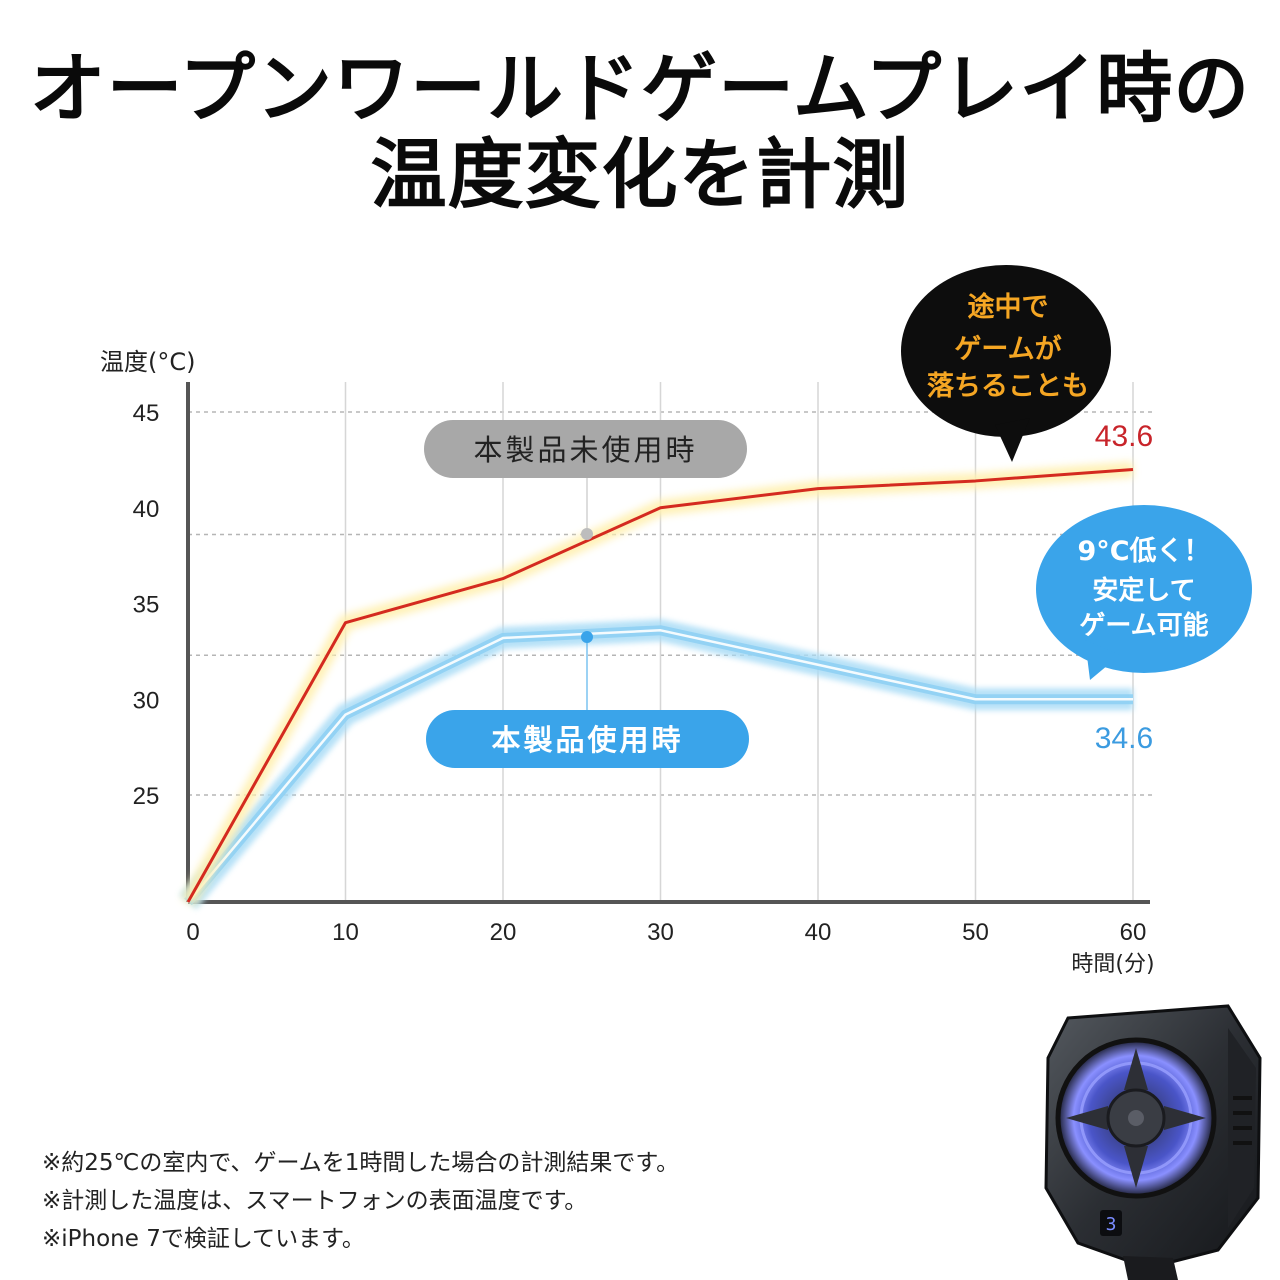 Image resolution: width=1280 pixels, height=1280 pixels. I want to click on x-tick-label: 0, so click(192, 932).